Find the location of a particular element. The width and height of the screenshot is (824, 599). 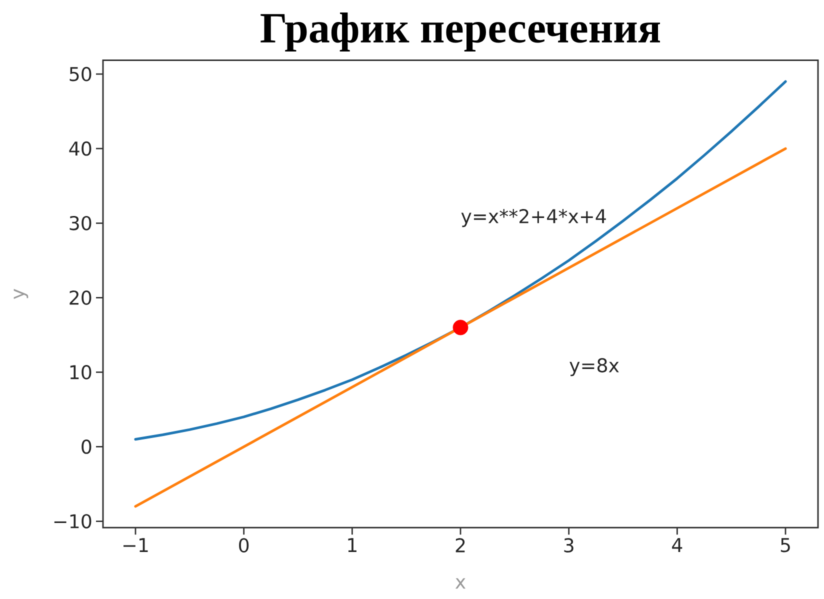

x-axis-title: x is located at coordinates (460, 583).